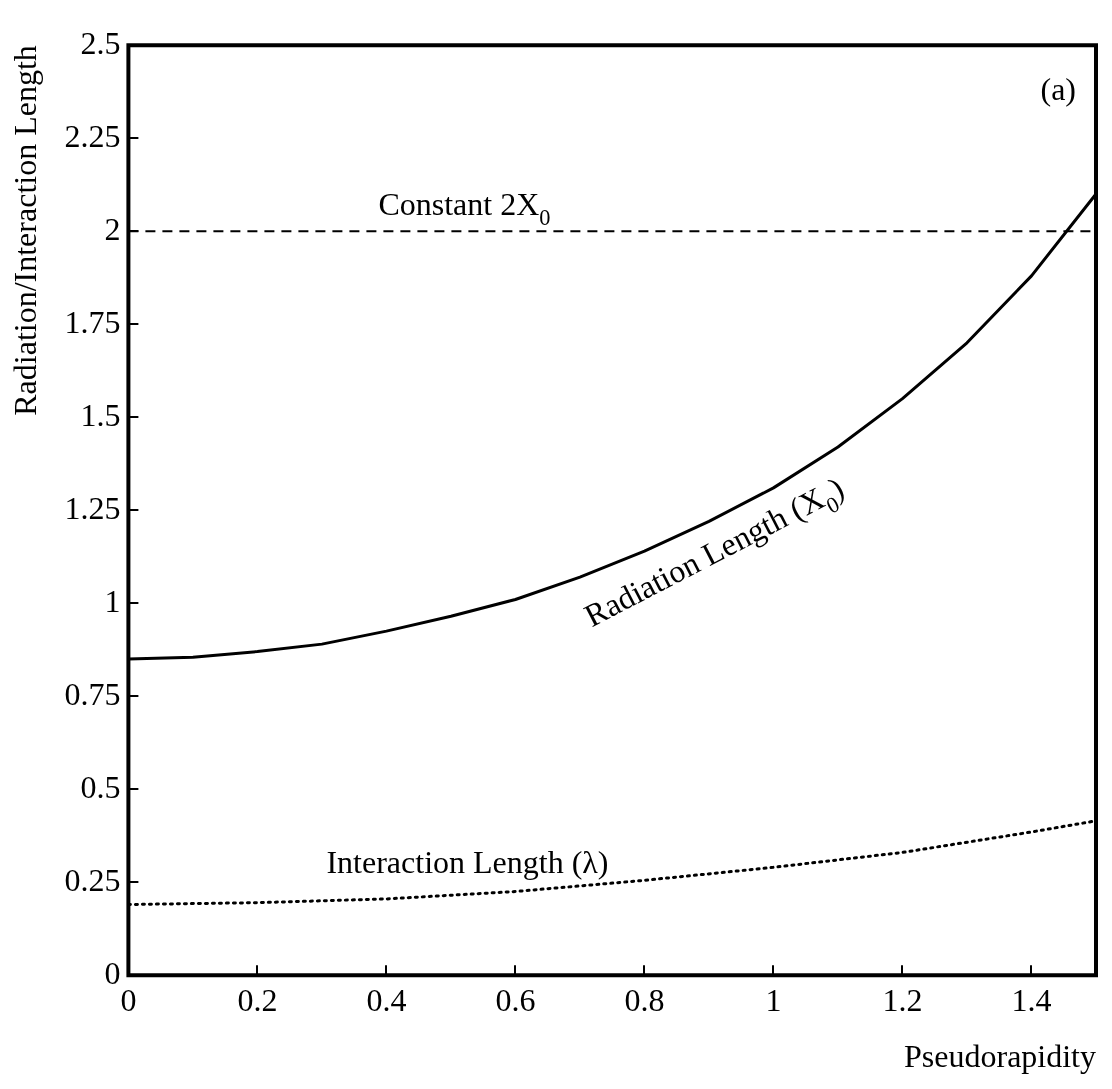  Describe the element at coordinates (100, 42) in the screenshot. I see `y-tick-label: 2.5` at that location.